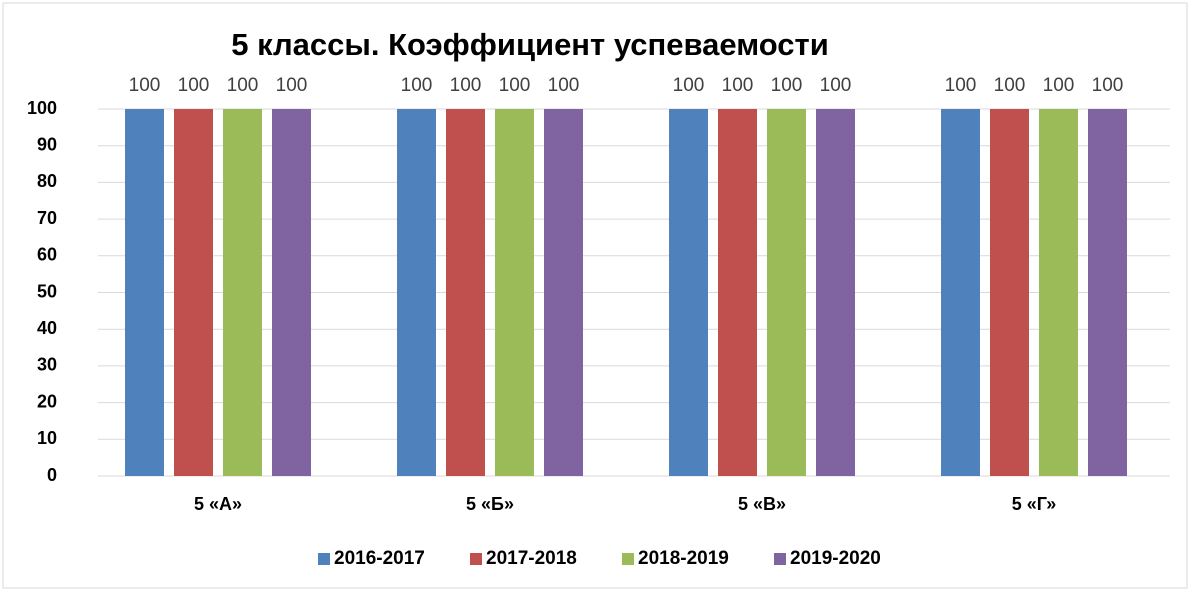  Describe the element at coordinates (47, 438) in the screenshot. I see `y-tick-label: 10` at that location.